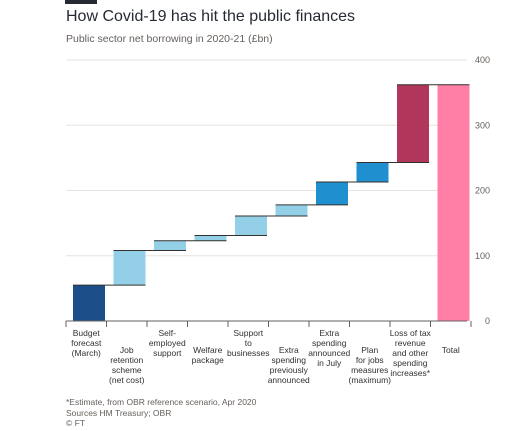 This screenshot has width=512, height=431. What do you see at coordinates (329, 343) in the screenshot?
I see `category-label-7: spending` at bounding box center [329, 343].